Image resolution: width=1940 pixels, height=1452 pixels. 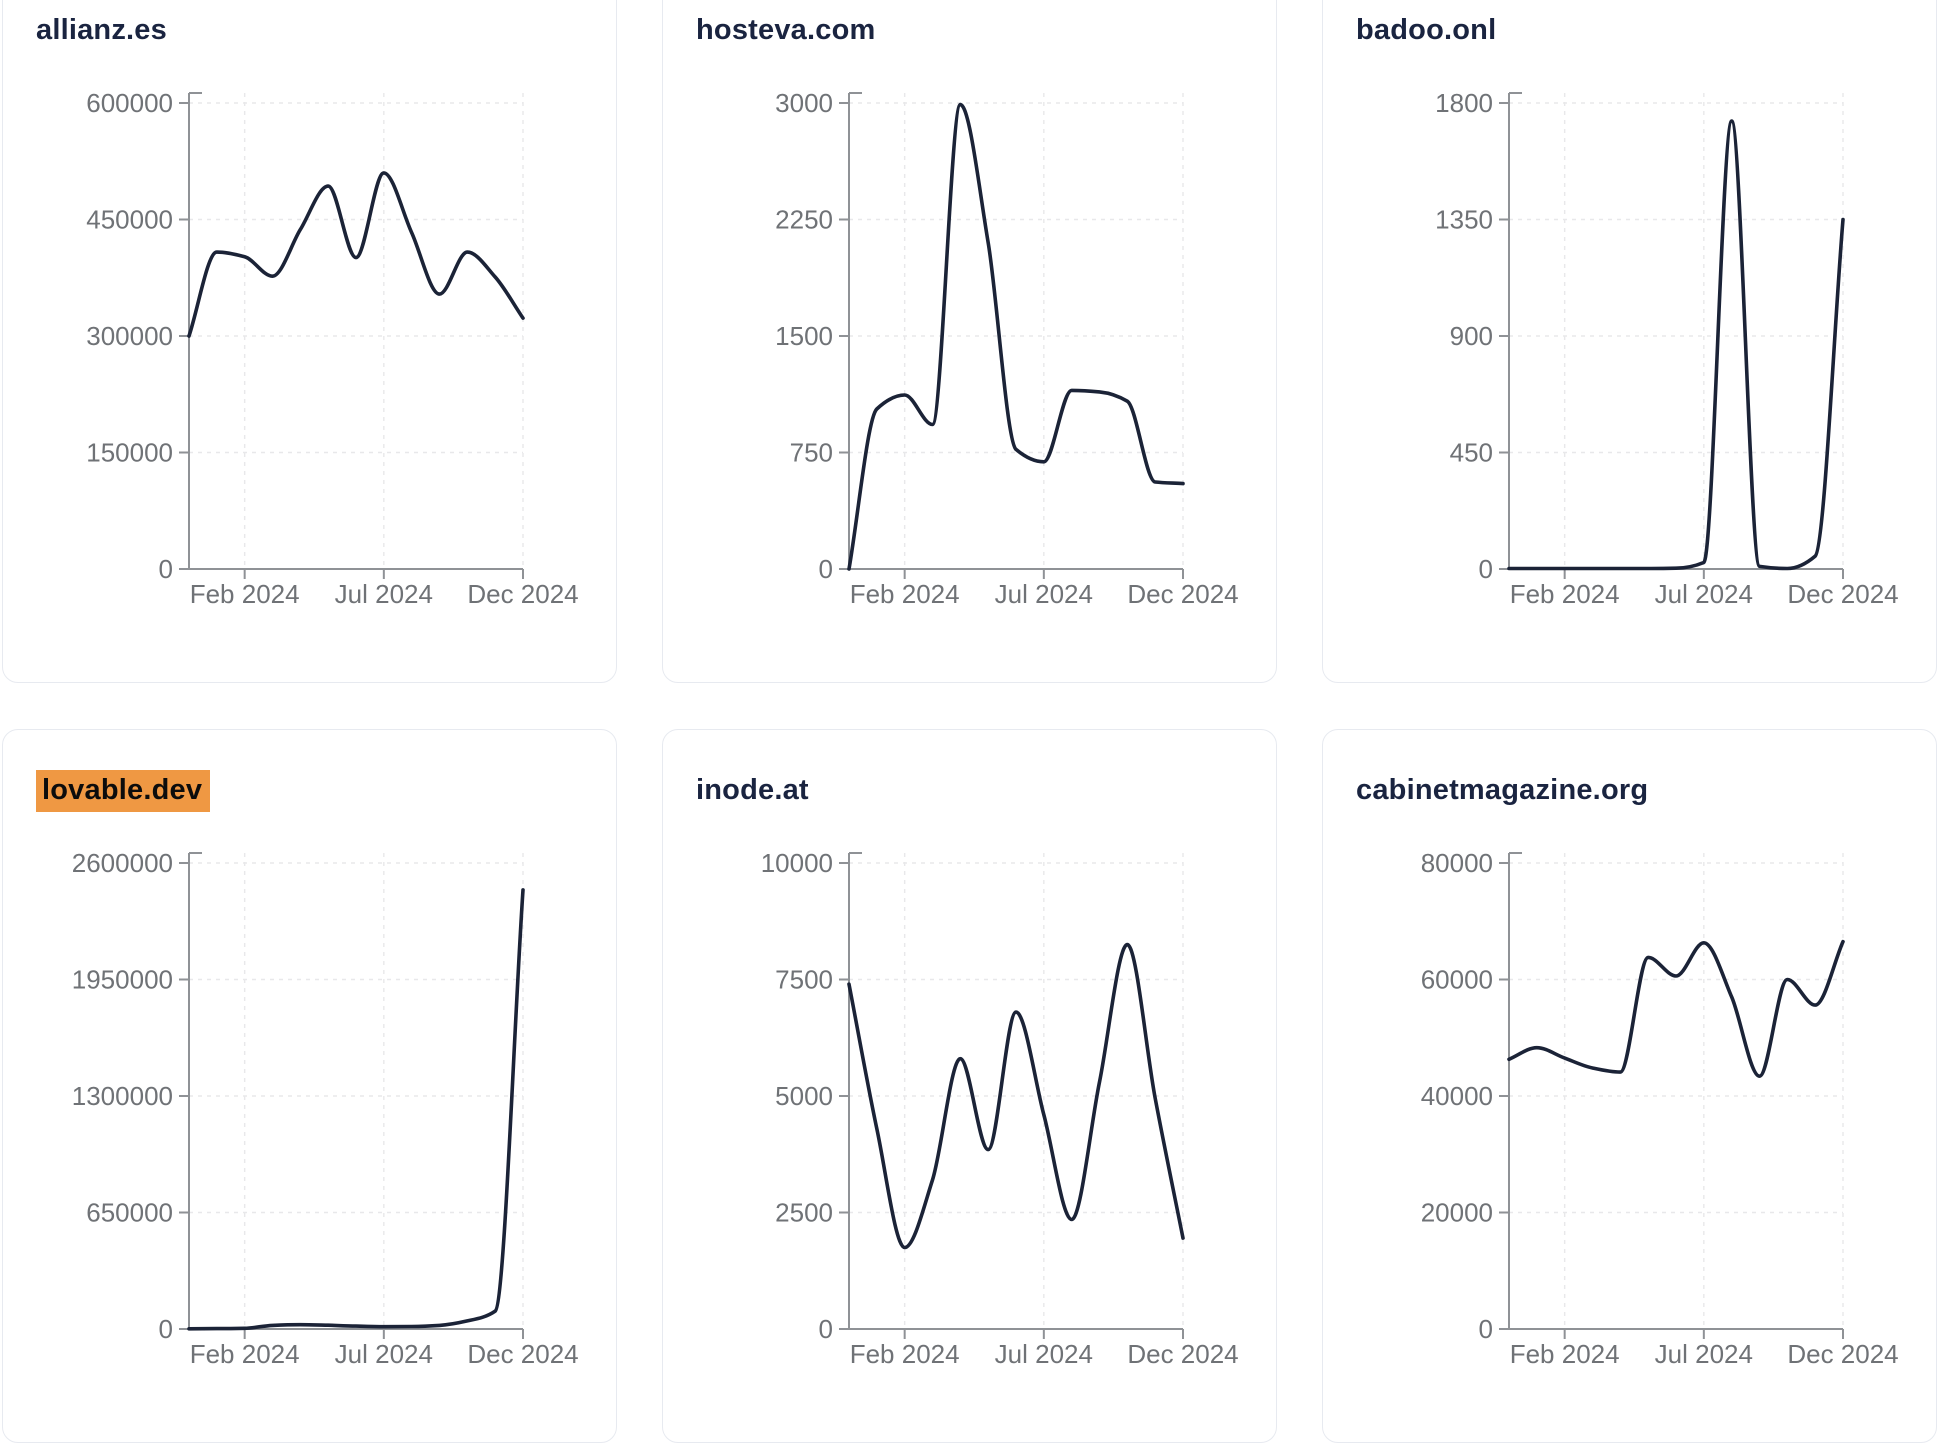 I want to click on y-axis-labels: 2600000 1950000 1300000 650000 0, so click(x=122, y=1096).